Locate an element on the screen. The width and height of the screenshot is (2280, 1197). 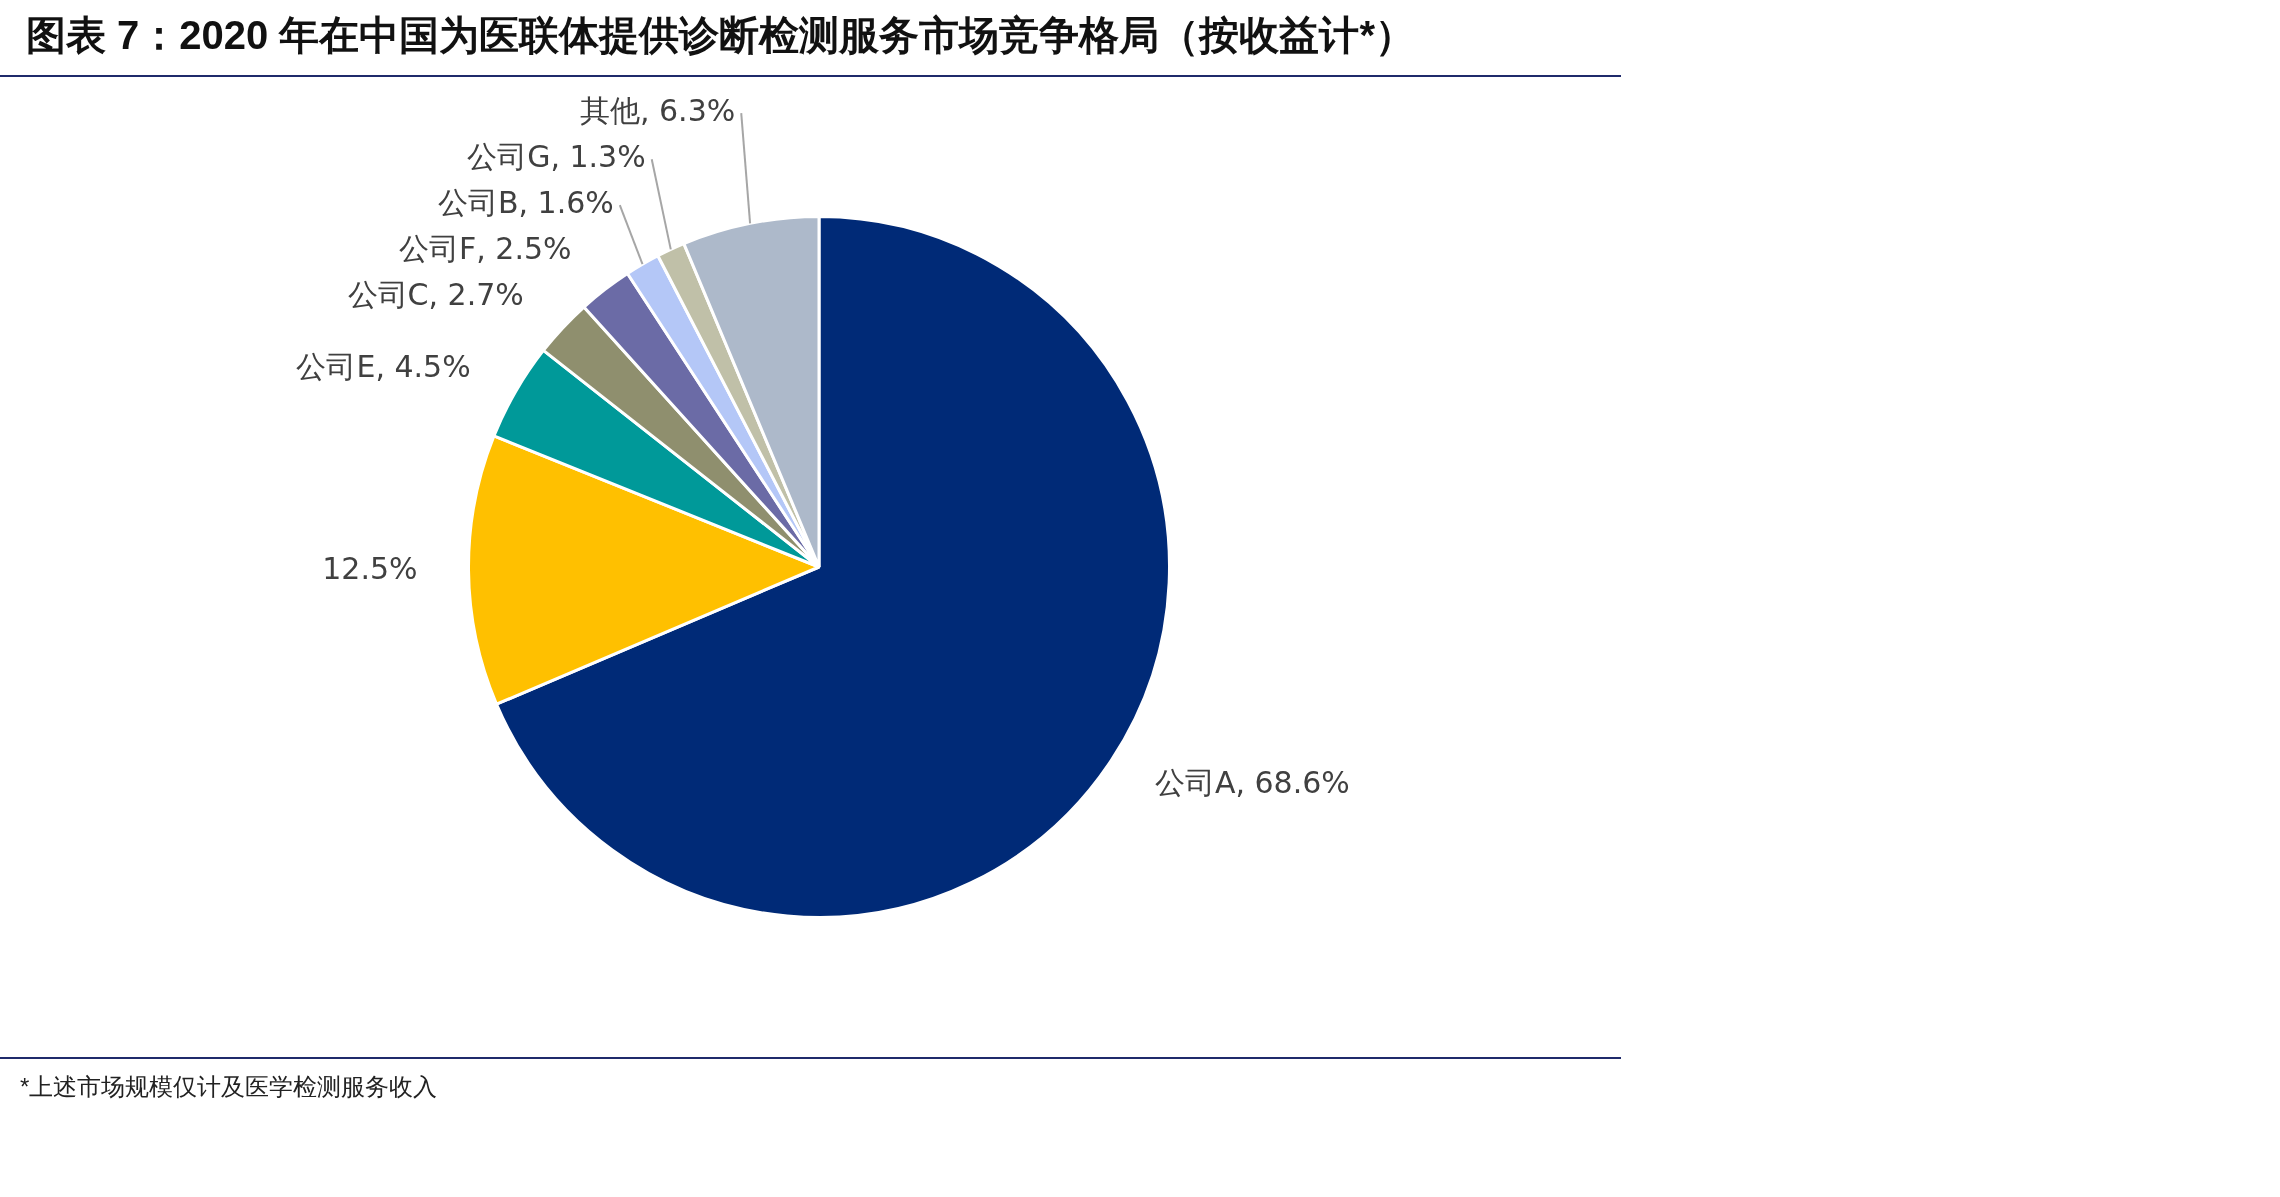
slice-label: 公司B, 1.6% is located at coordinates (525, 202).